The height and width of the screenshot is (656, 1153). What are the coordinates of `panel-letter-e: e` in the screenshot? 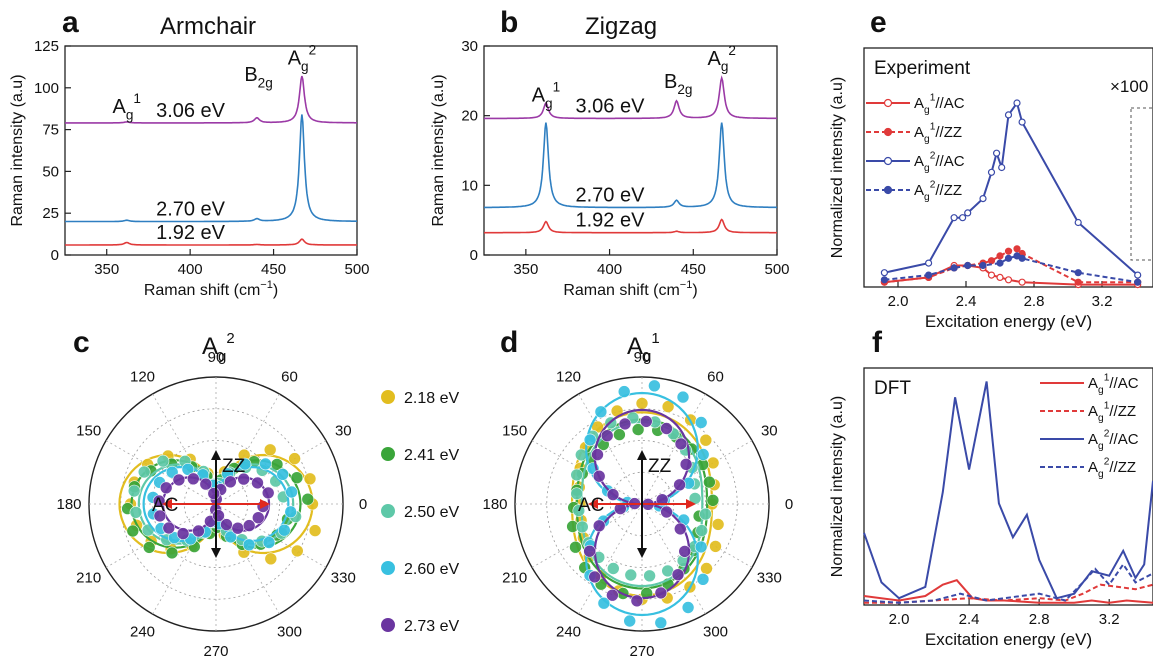 It's located at (878, 22).